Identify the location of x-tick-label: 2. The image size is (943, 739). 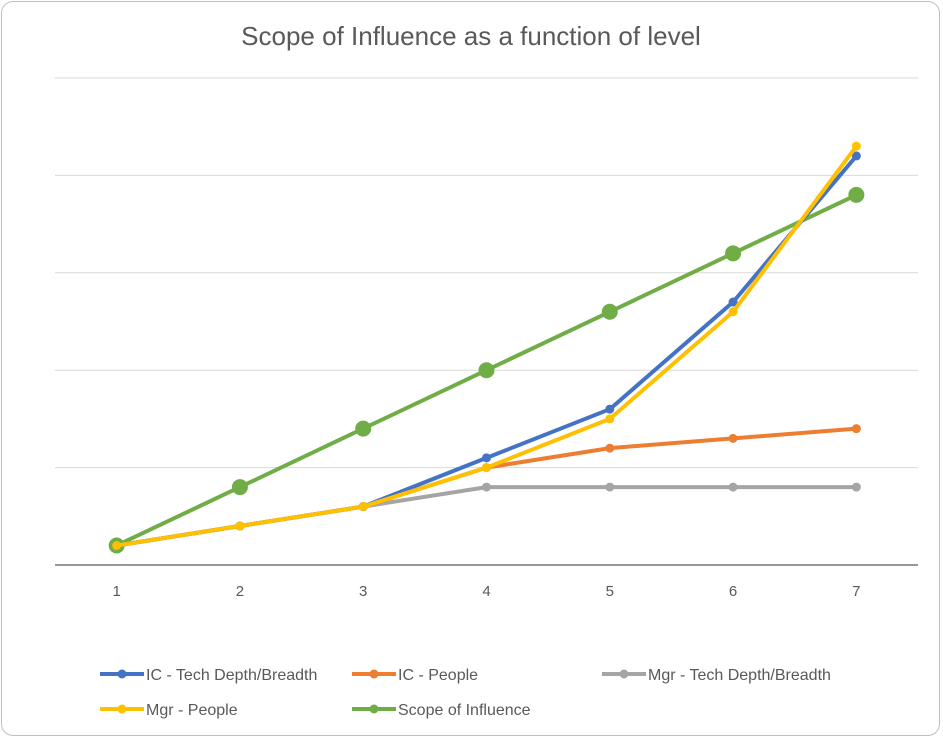
(240, 591).